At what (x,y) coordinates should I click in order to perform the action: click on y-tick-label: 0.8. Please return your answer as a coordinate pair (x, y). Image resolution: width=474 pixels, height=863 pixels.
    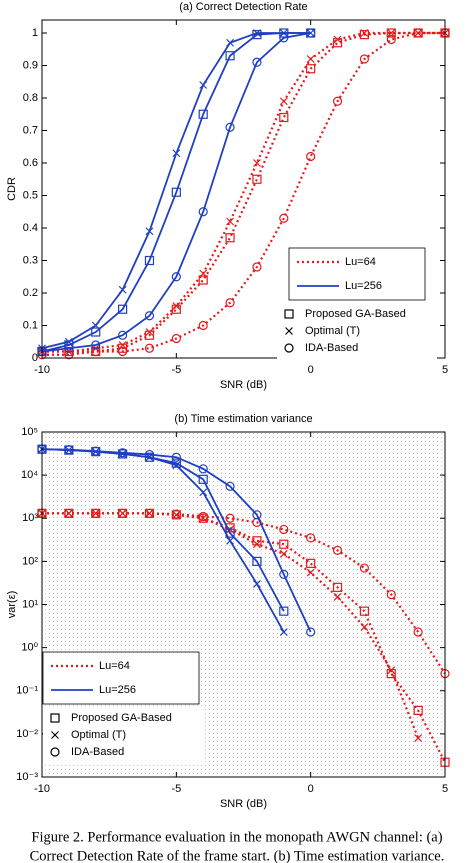
    Looking at the image, I should click on (30, 98).